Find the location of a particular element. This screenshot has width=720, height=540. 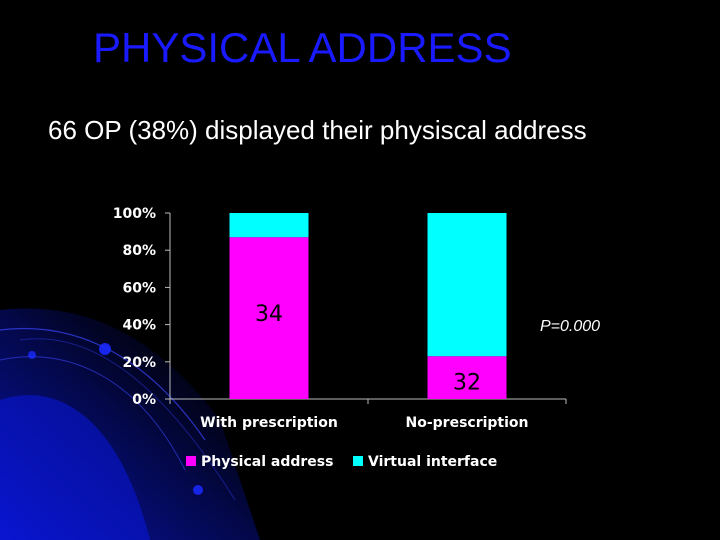

bar-count-label: 34 is located at coordinates (269, 314).